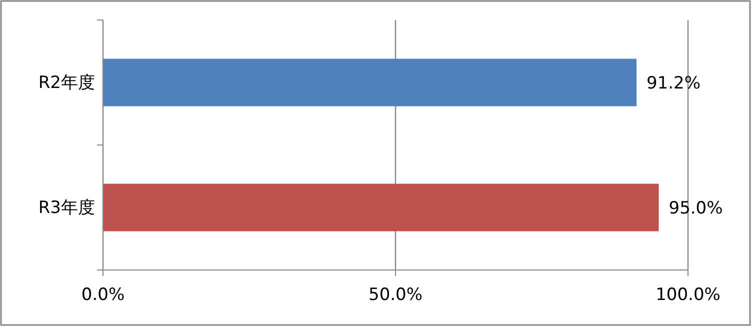 The image size is (752, 327). I want to click on x-tick-label: 50.0%, so click(395, 295).